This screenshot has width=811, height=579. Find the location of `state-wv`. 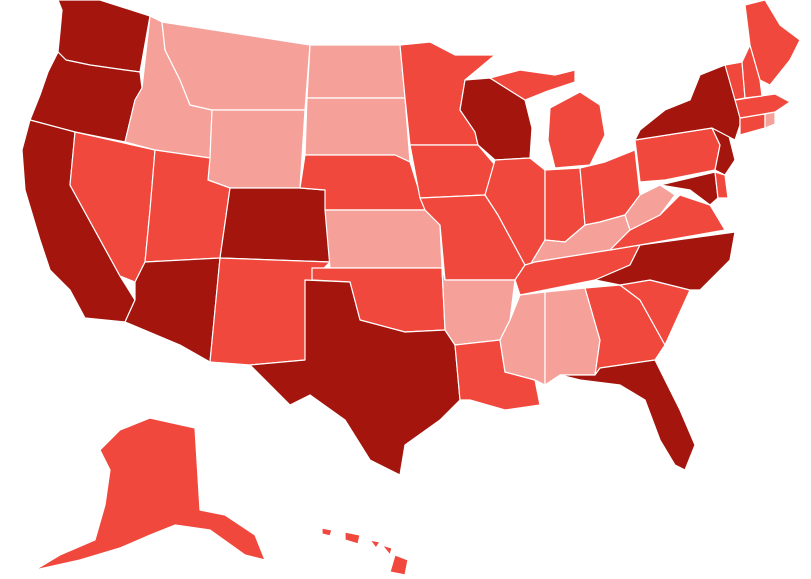

state-wv is located at coordinates (650, 207).